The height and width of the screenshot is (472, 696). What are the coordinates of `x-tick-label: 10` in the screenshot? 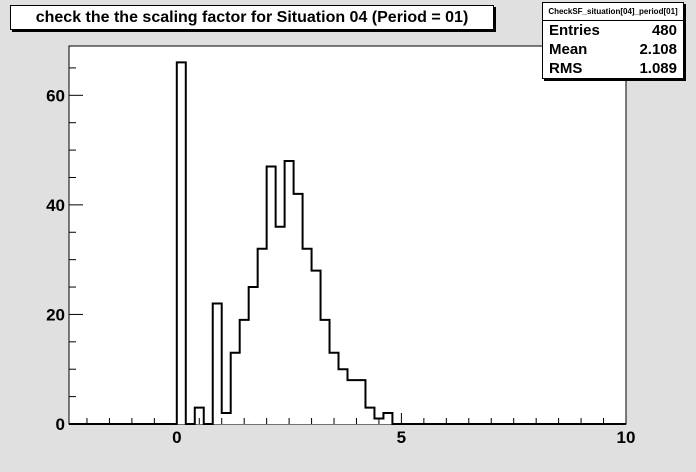 It's located at (626, 437).